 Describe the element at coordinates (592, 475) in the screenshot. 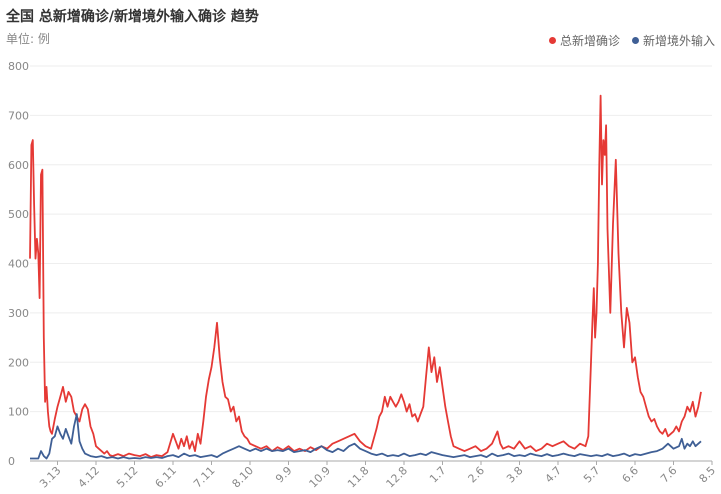

I see `x-tick-label: 5.7` at that location.